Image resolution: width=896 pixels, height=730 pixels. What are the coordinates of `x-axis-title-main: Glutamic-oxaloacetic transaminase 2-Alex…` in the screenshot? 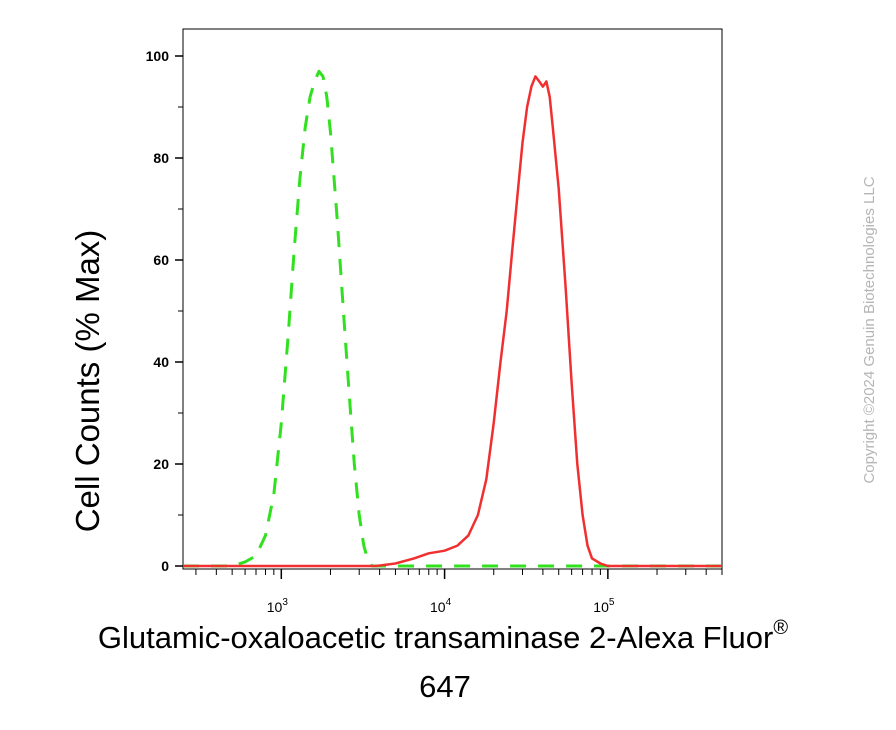 It's located at (435, 637).